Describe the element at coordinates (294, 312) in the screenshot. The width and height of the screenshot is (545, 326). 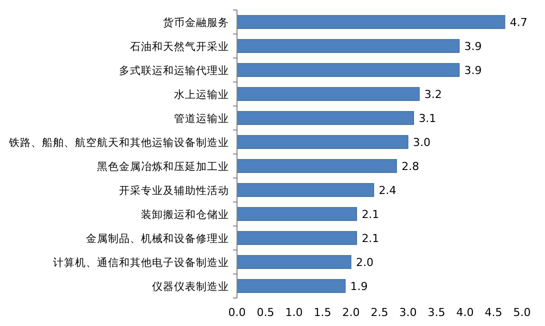
I see `x-tick-label: 1.0` at that location.